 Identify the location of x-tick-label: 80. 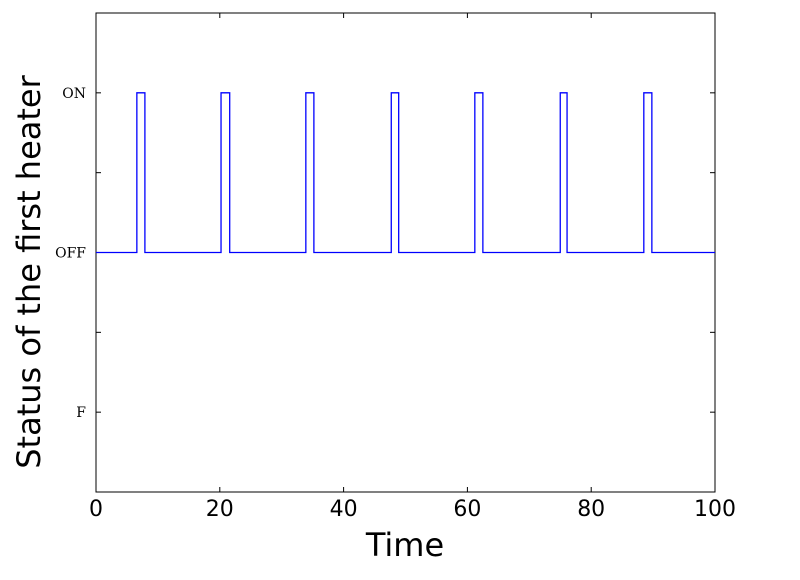
(591, 509).